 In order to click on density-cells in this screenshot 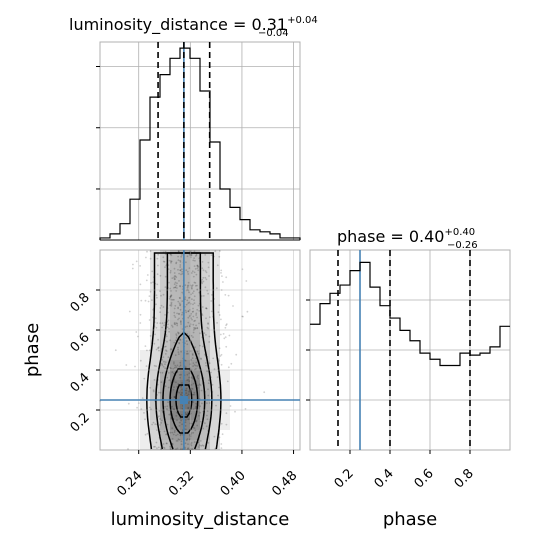, I will do `click(185, 350)`.